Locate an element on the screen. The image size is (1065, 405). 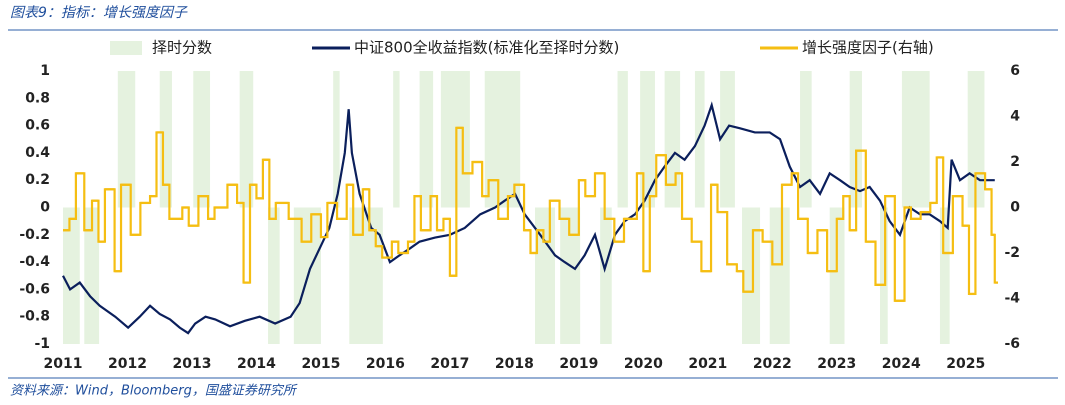
y-tick-label: 0 is located at coordinates (45, 208).